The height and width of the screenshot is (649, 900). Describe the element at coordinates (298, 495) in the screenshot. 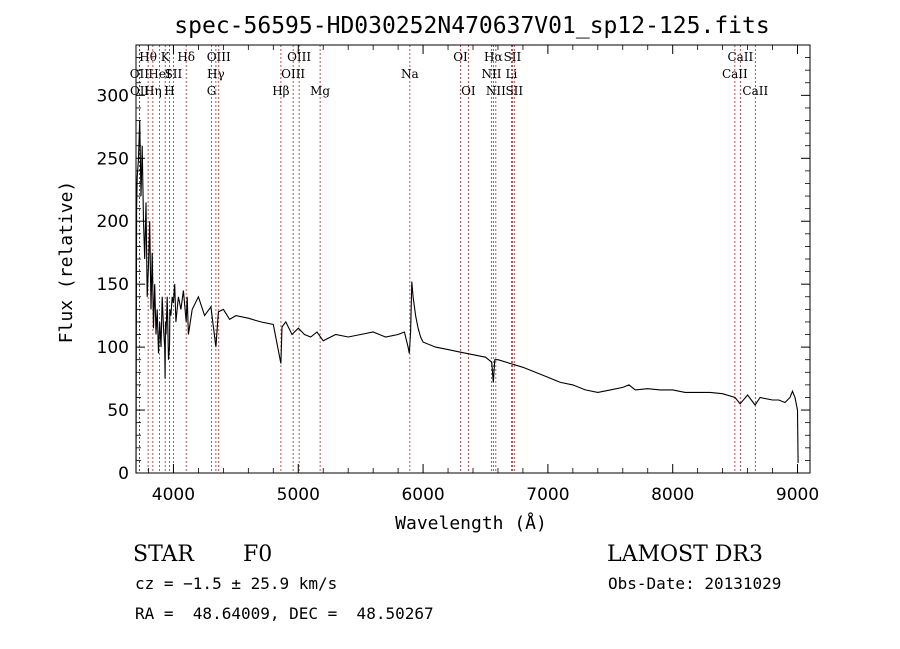

I see `x-tick-label: 5000` at that location.